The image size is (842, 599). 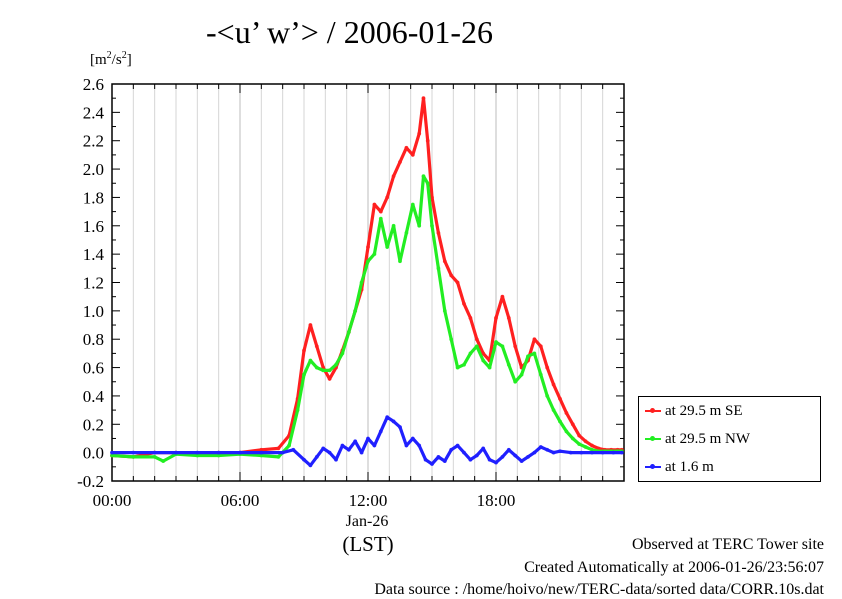 What do you see at coordinates (653, 466) in the screenshot?
I see `legend-swatch-1-6m` at bounding box center [653, 466].